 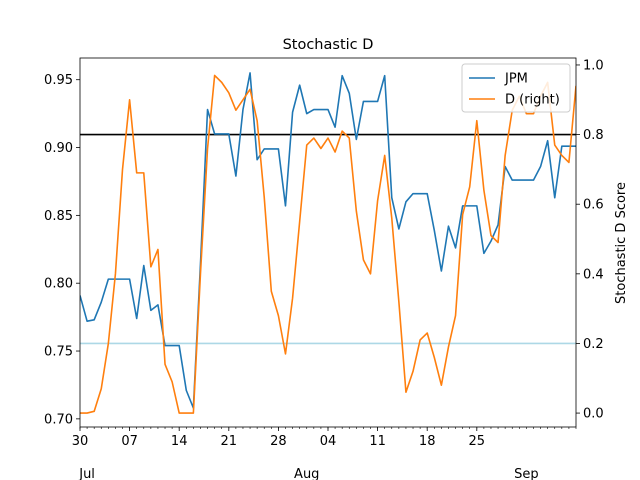 I want to click on legend-box, so click(x=516, y=88).